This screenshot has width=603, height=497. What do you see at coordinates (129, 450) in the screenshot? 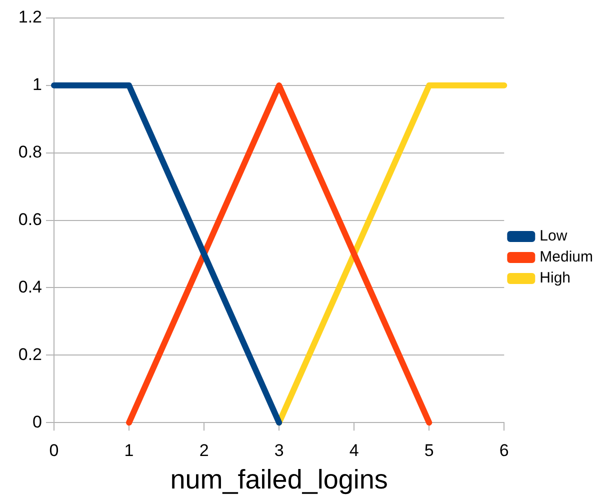
I see `x-tick-label: 1` at bounding box center [129, 450].